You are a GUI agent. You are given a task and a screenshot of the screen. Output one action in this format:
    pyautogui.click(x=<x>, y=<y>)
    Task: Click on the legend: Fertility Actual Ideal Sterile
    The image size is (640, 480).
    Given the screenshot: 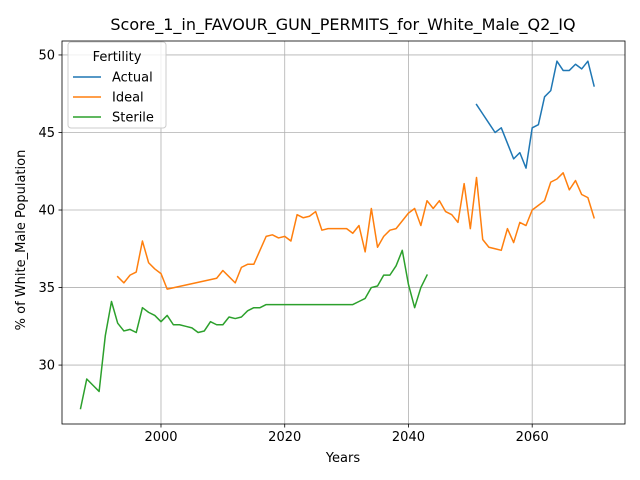 What is the action you would take?
    pyautogui.click(x=117, y=85)
    